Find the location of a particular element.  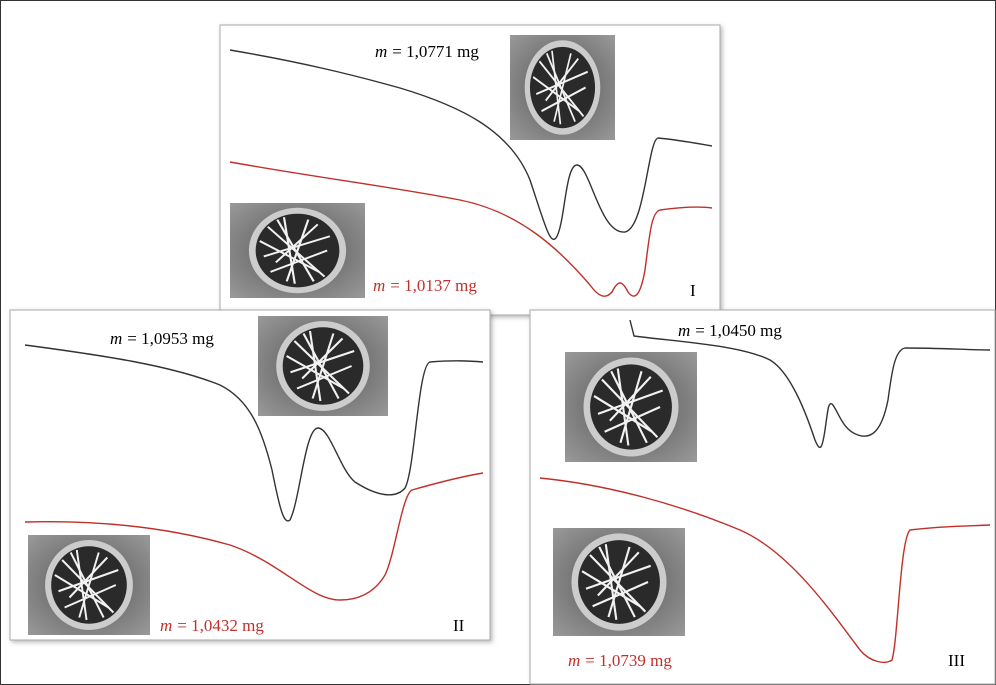

mass-label: m = 1,0771 mg is located at coordinates (427, 51).